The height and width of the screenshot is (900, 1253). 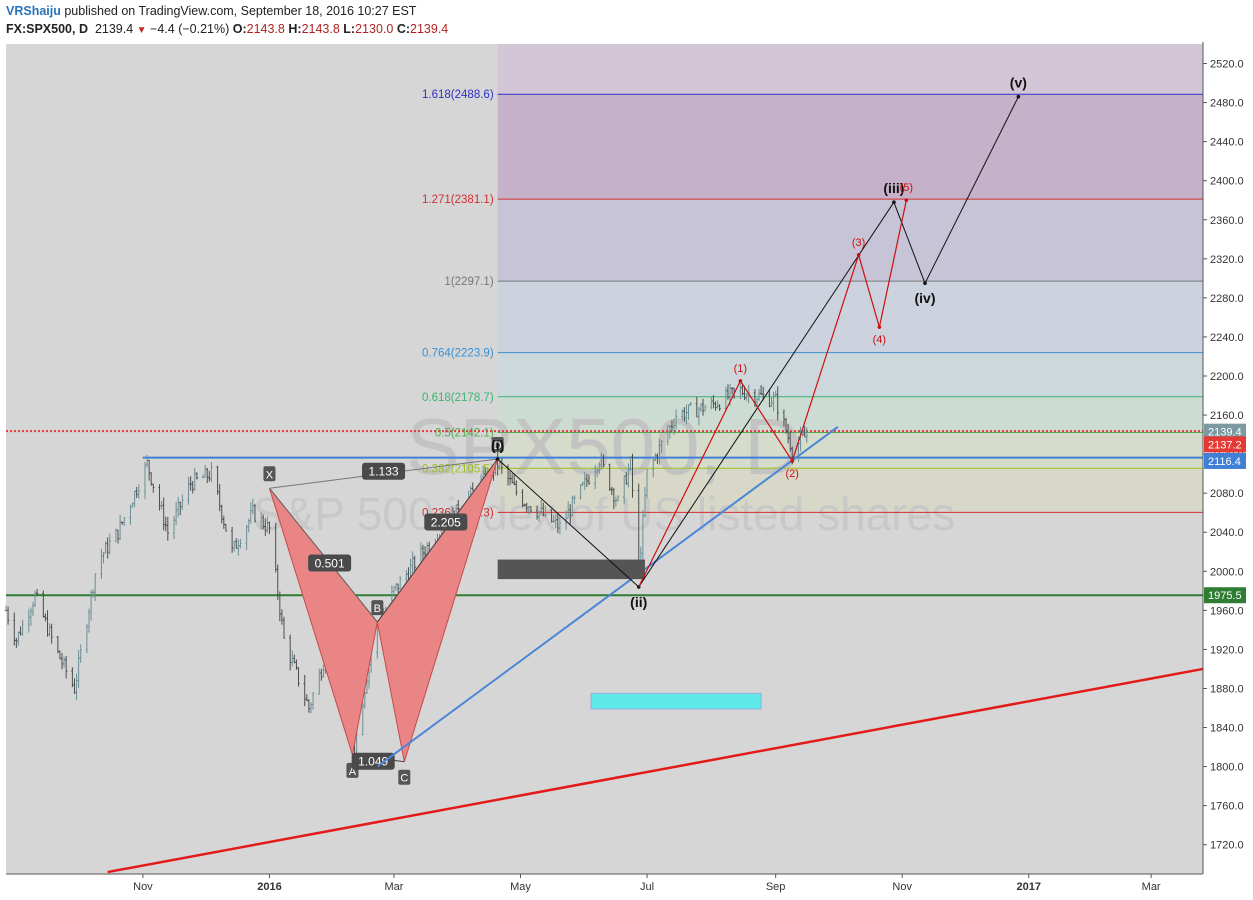 What do you see at coordinates (1225, 433) in the screenshot?
I see `price-badge-label: 2139.4` at bounding box center [1225, 433].